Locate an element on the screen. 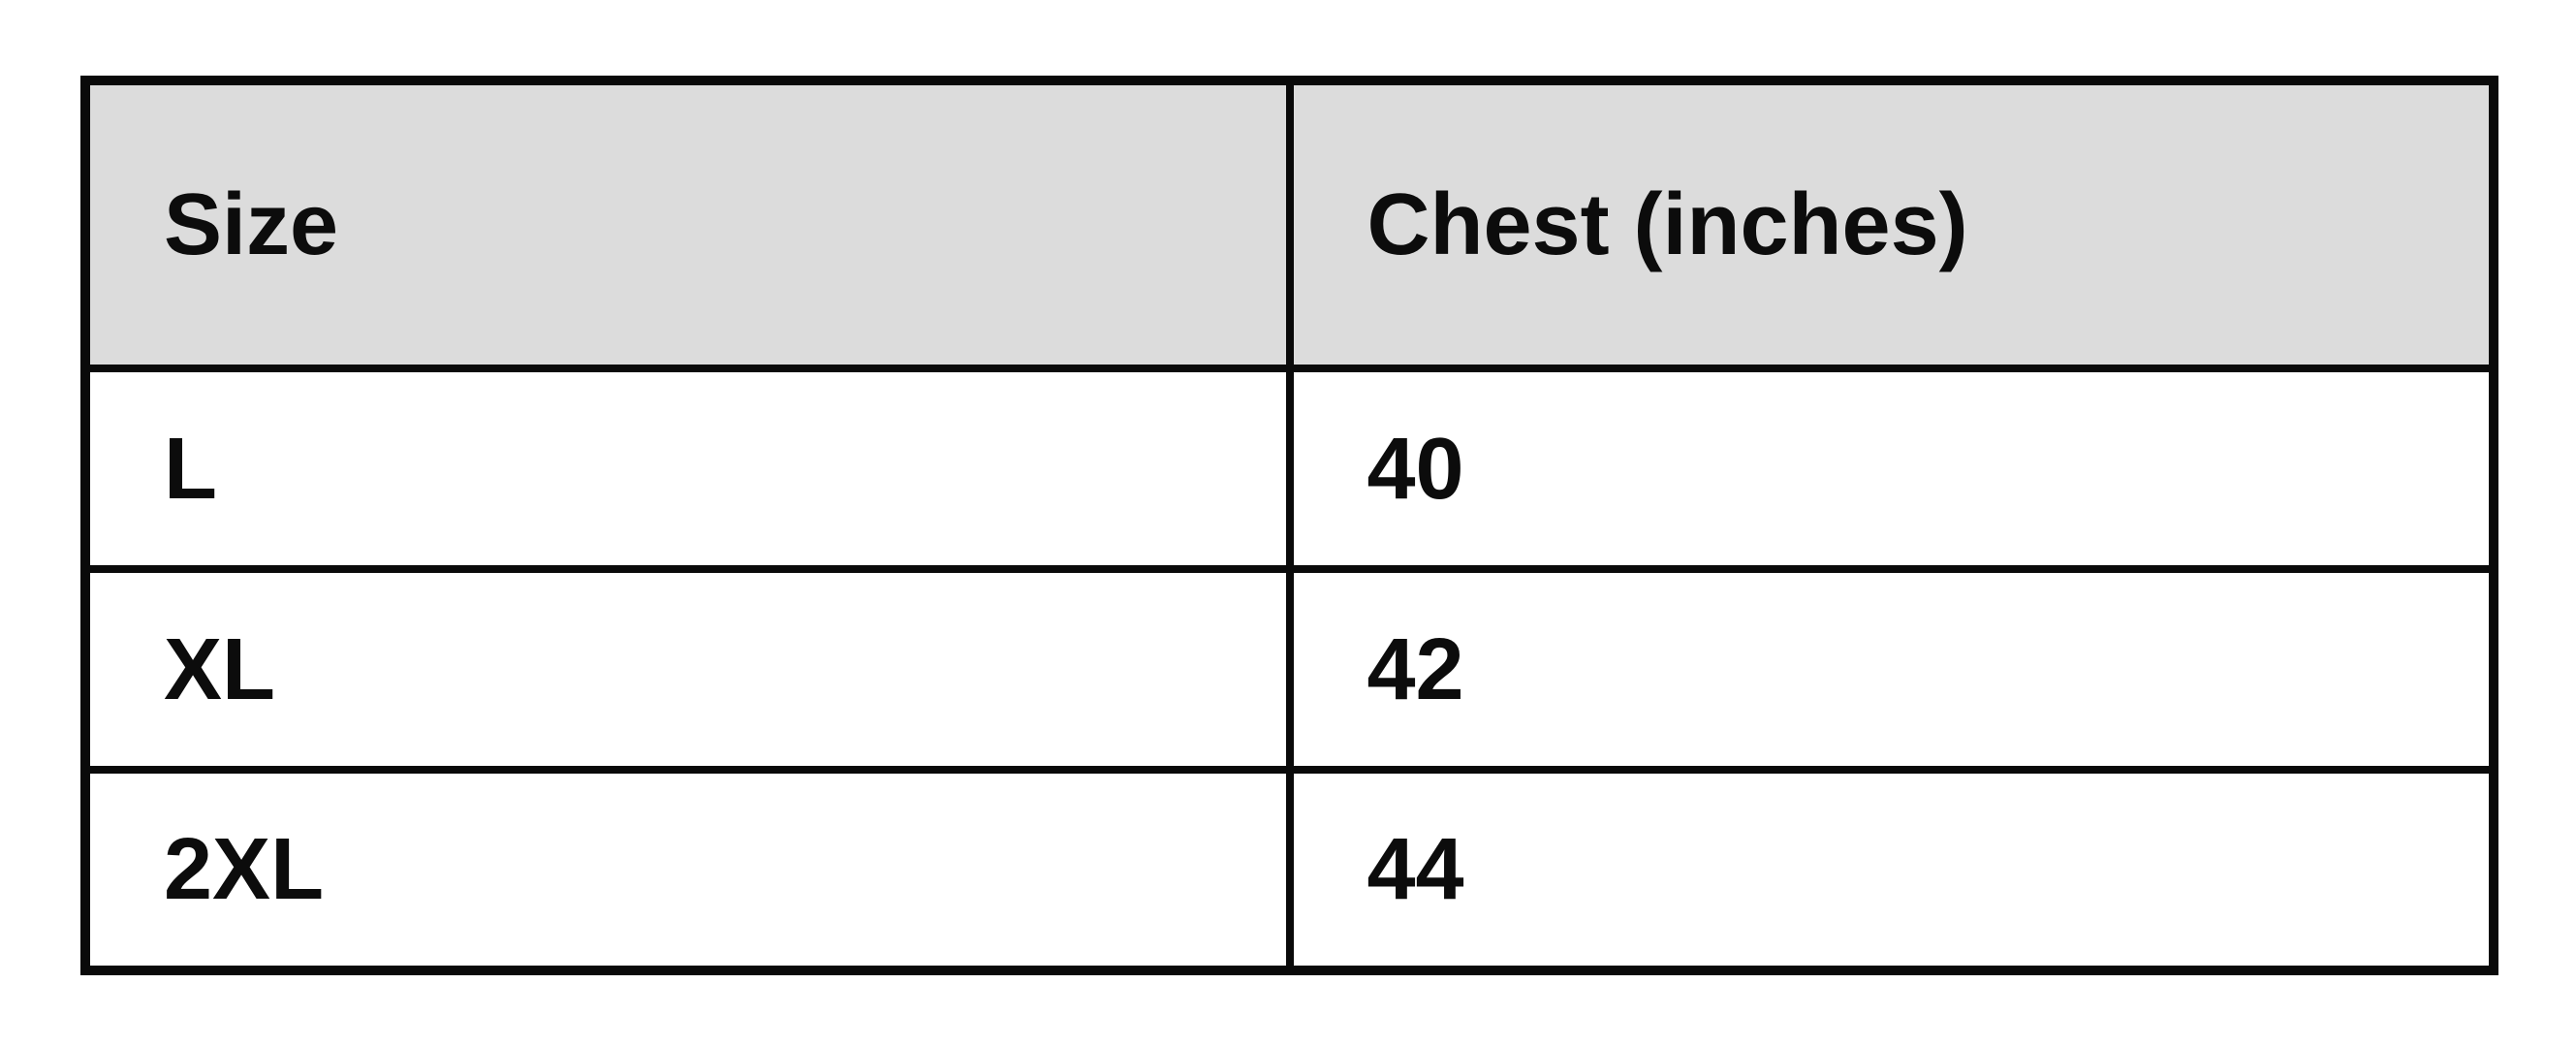 The image size is (2576, 1047). chest-cell: 42 is located at coordinates (1891, 669).